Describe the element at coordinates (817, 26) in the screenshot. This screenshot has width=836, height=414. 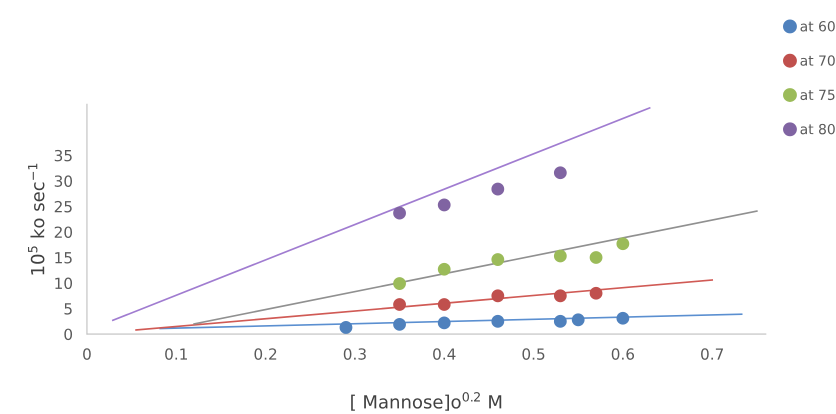
I see `legend-label: at 60` at that location.